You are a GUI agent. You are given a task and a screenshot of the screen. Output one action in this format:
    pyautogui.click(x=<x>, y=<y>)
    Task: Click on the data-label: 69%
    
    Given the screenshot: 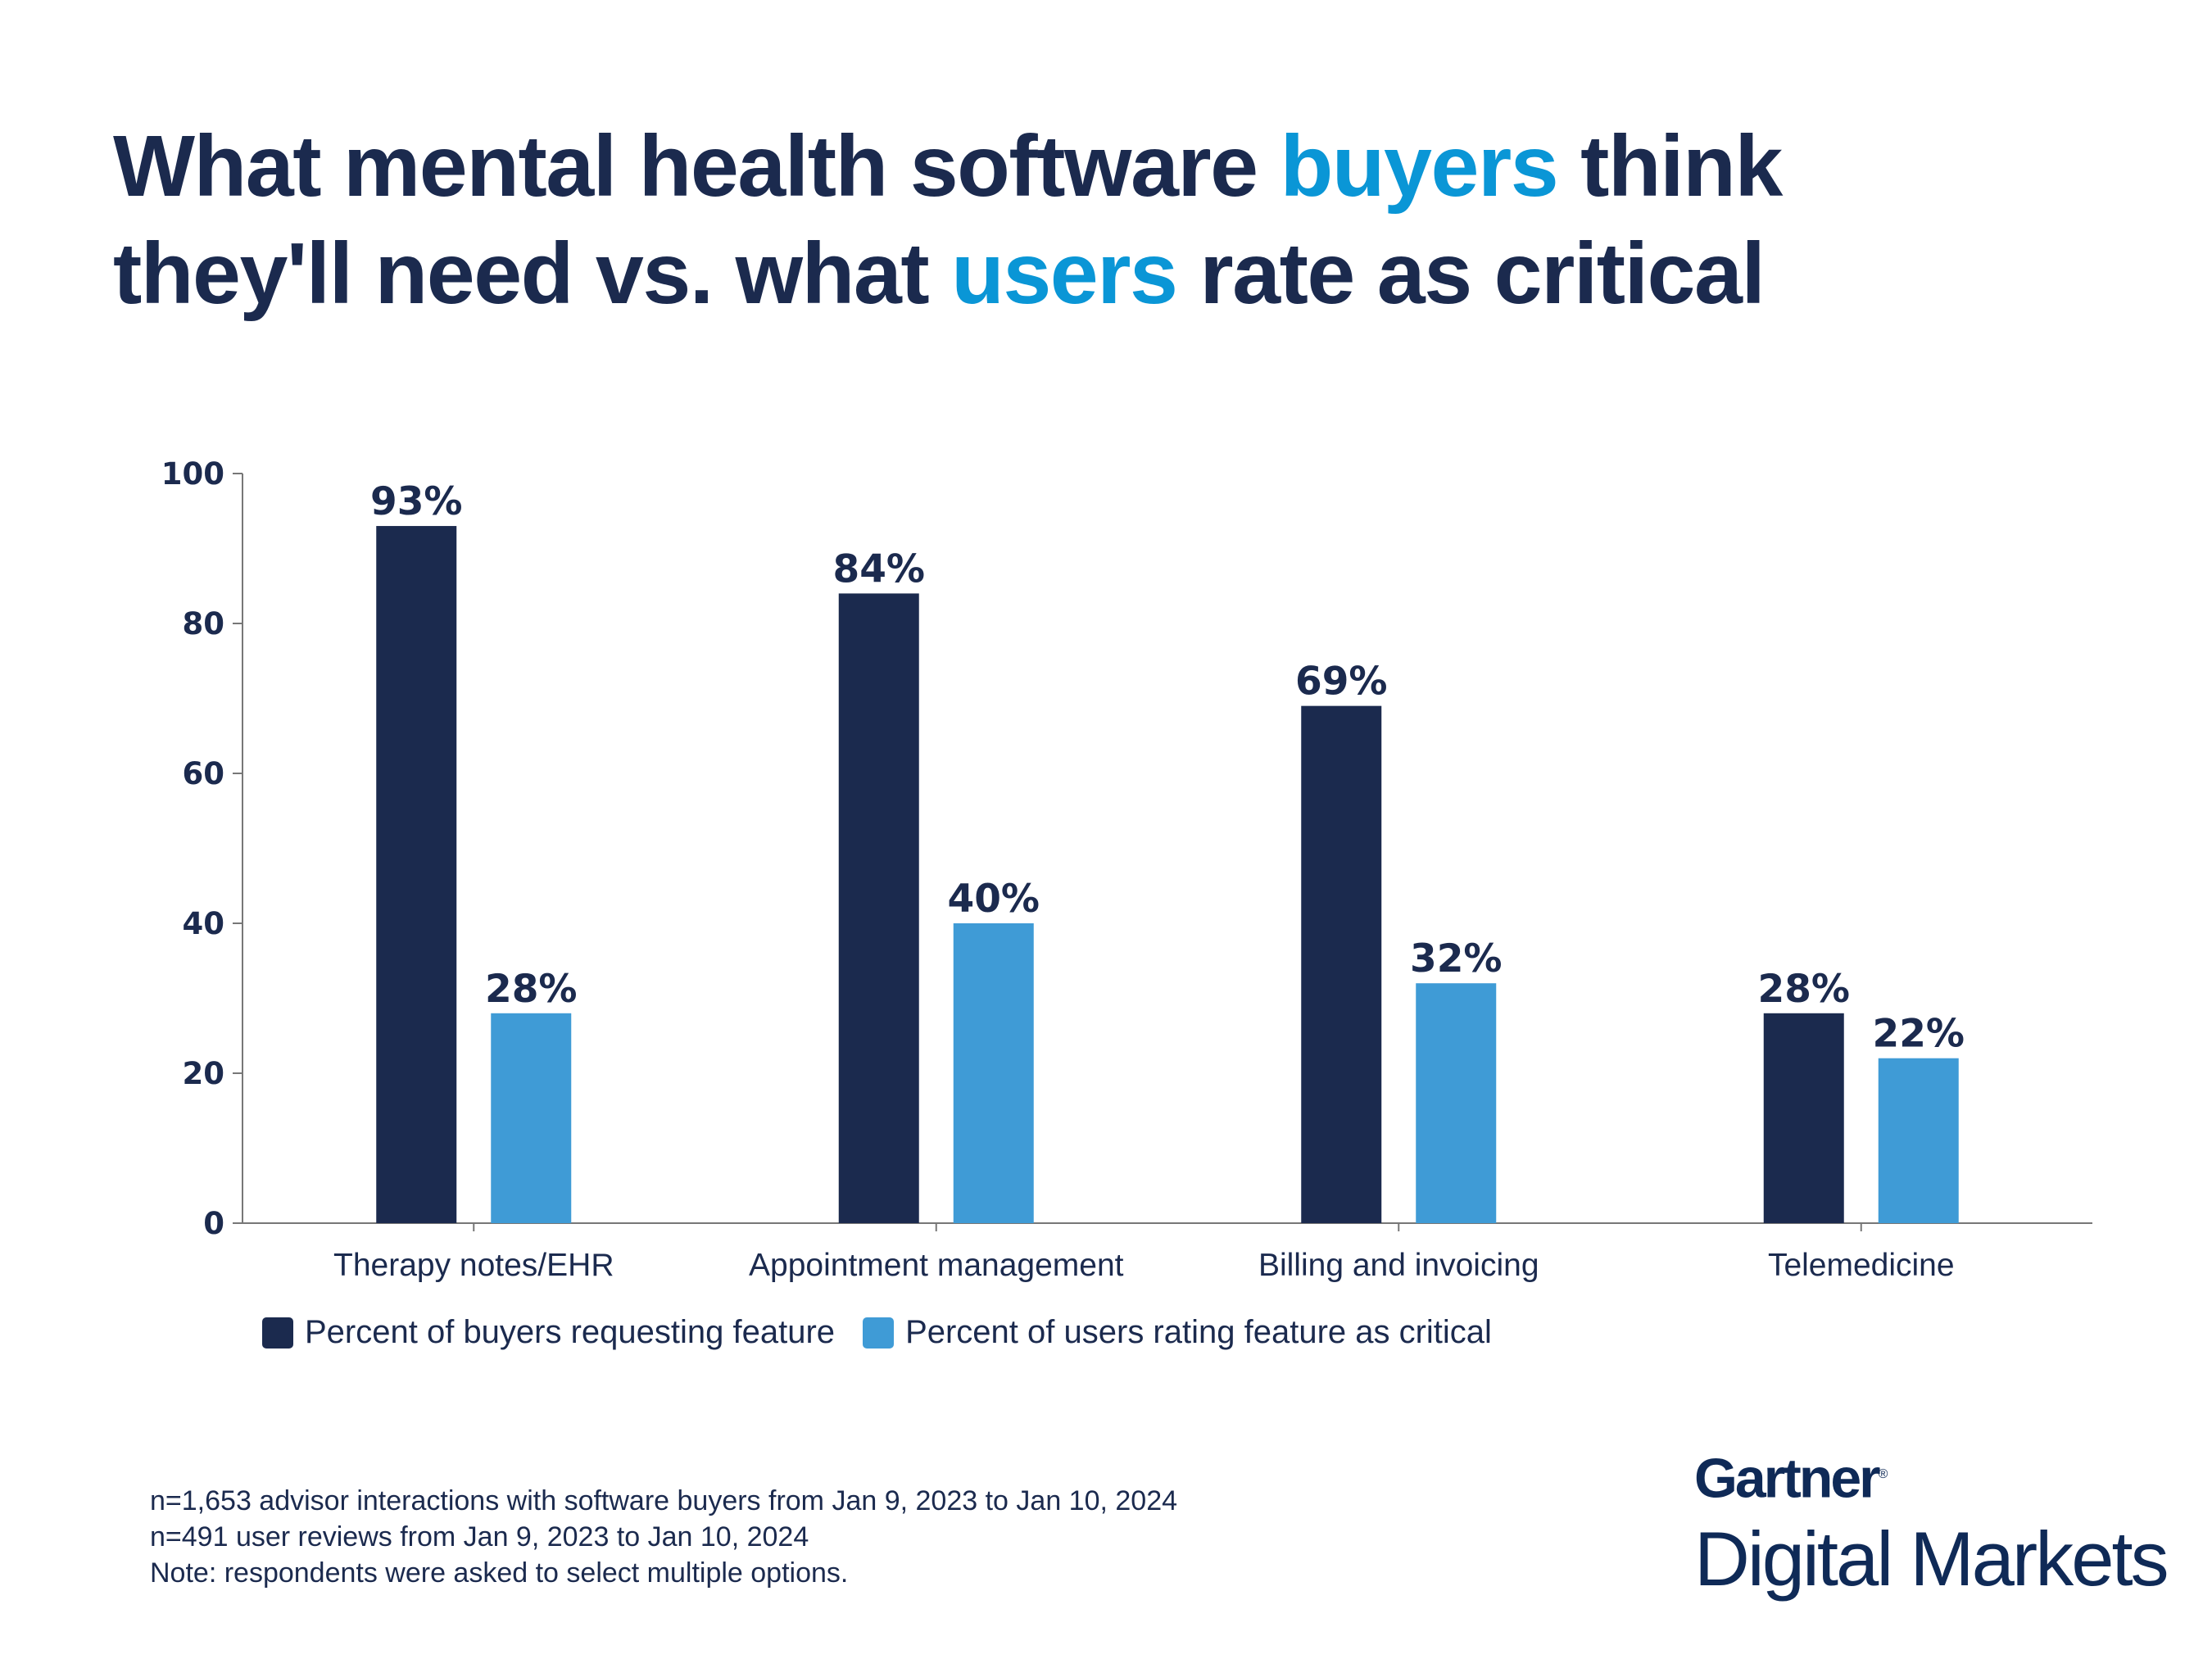 What is the action you would take?
    pyautogui.click(x=1341, y=682)
    